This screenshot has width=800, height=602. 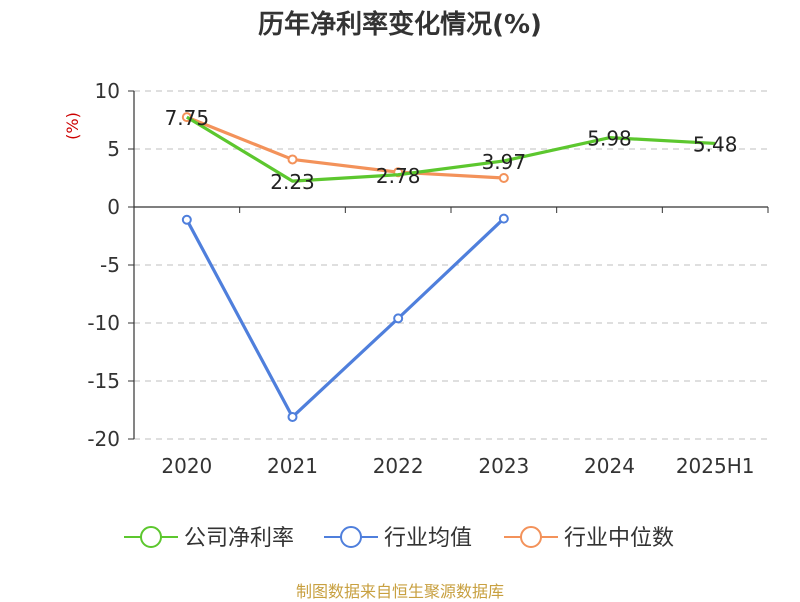 What do you see at coordinates (399, 591) in the screenshot?
I see `data-source-note: 制图数据来自恒生聚源数据库` at bounding box center [399, 591].